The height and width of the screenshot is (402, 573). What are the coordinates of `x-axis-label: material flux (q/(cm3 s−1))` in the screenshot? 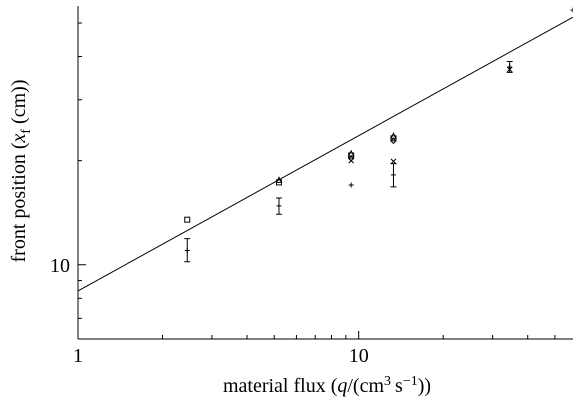 It's located at (327, 385).